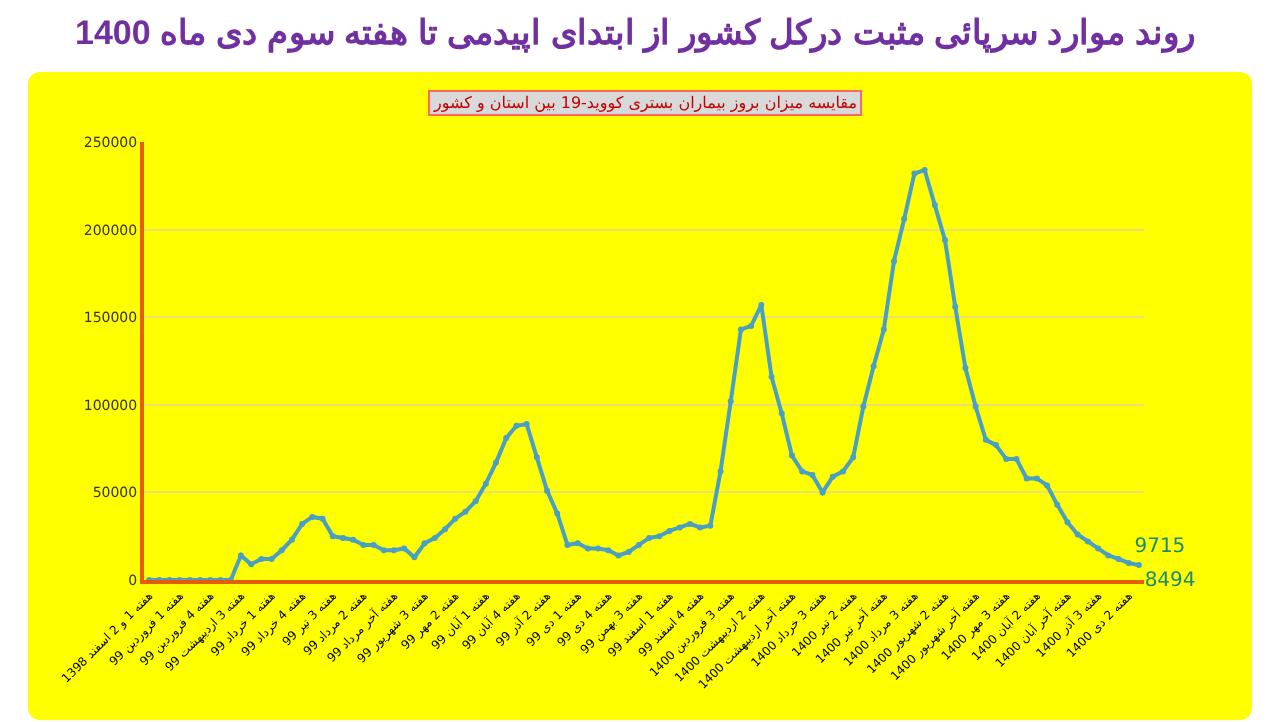 This screenshot has height=722, width=1270. I want to click on data-label: 8494, so click(1170, 580).